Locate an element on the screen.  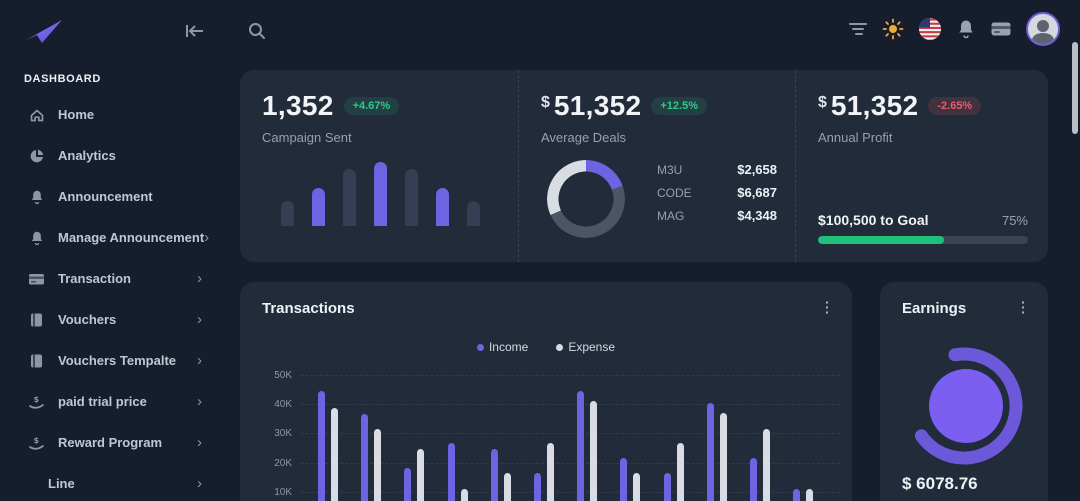
filter-lines-icon is located at coordinates (858, 29).